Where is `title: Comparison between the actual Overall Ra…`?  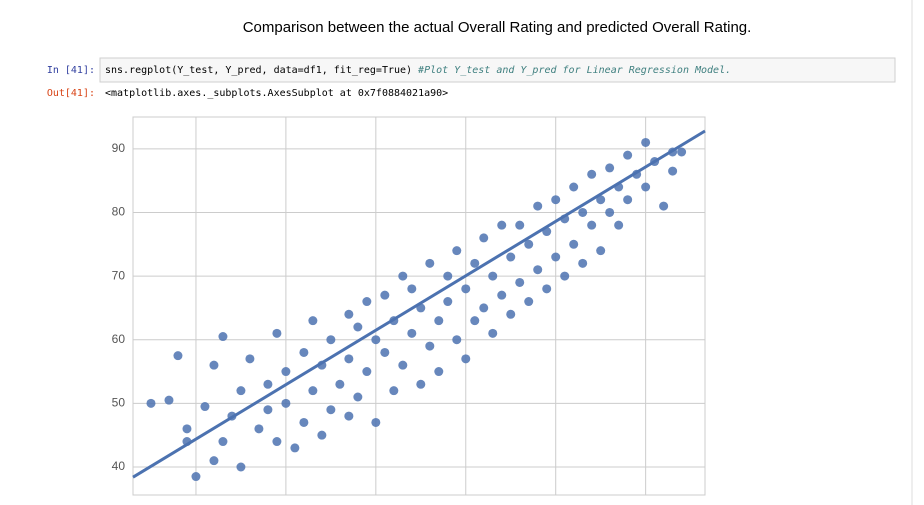
title: Comparison between the actual Overall Ra… is located at coordinates (497, 27).